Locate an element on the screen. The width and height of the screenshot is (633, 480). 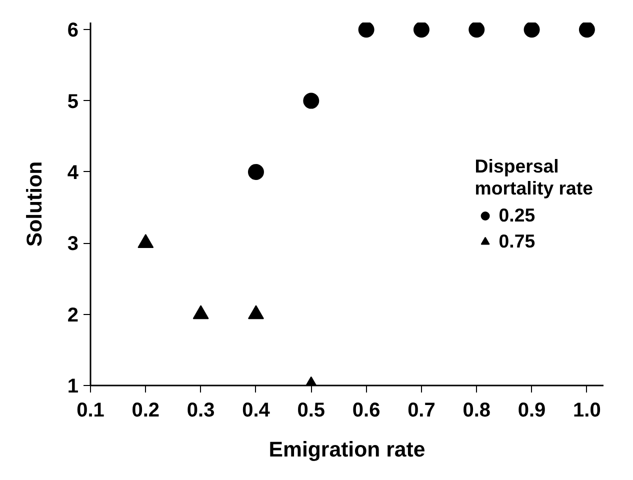
x-tick-label: 1.0 is located at coordinates (587, 411).